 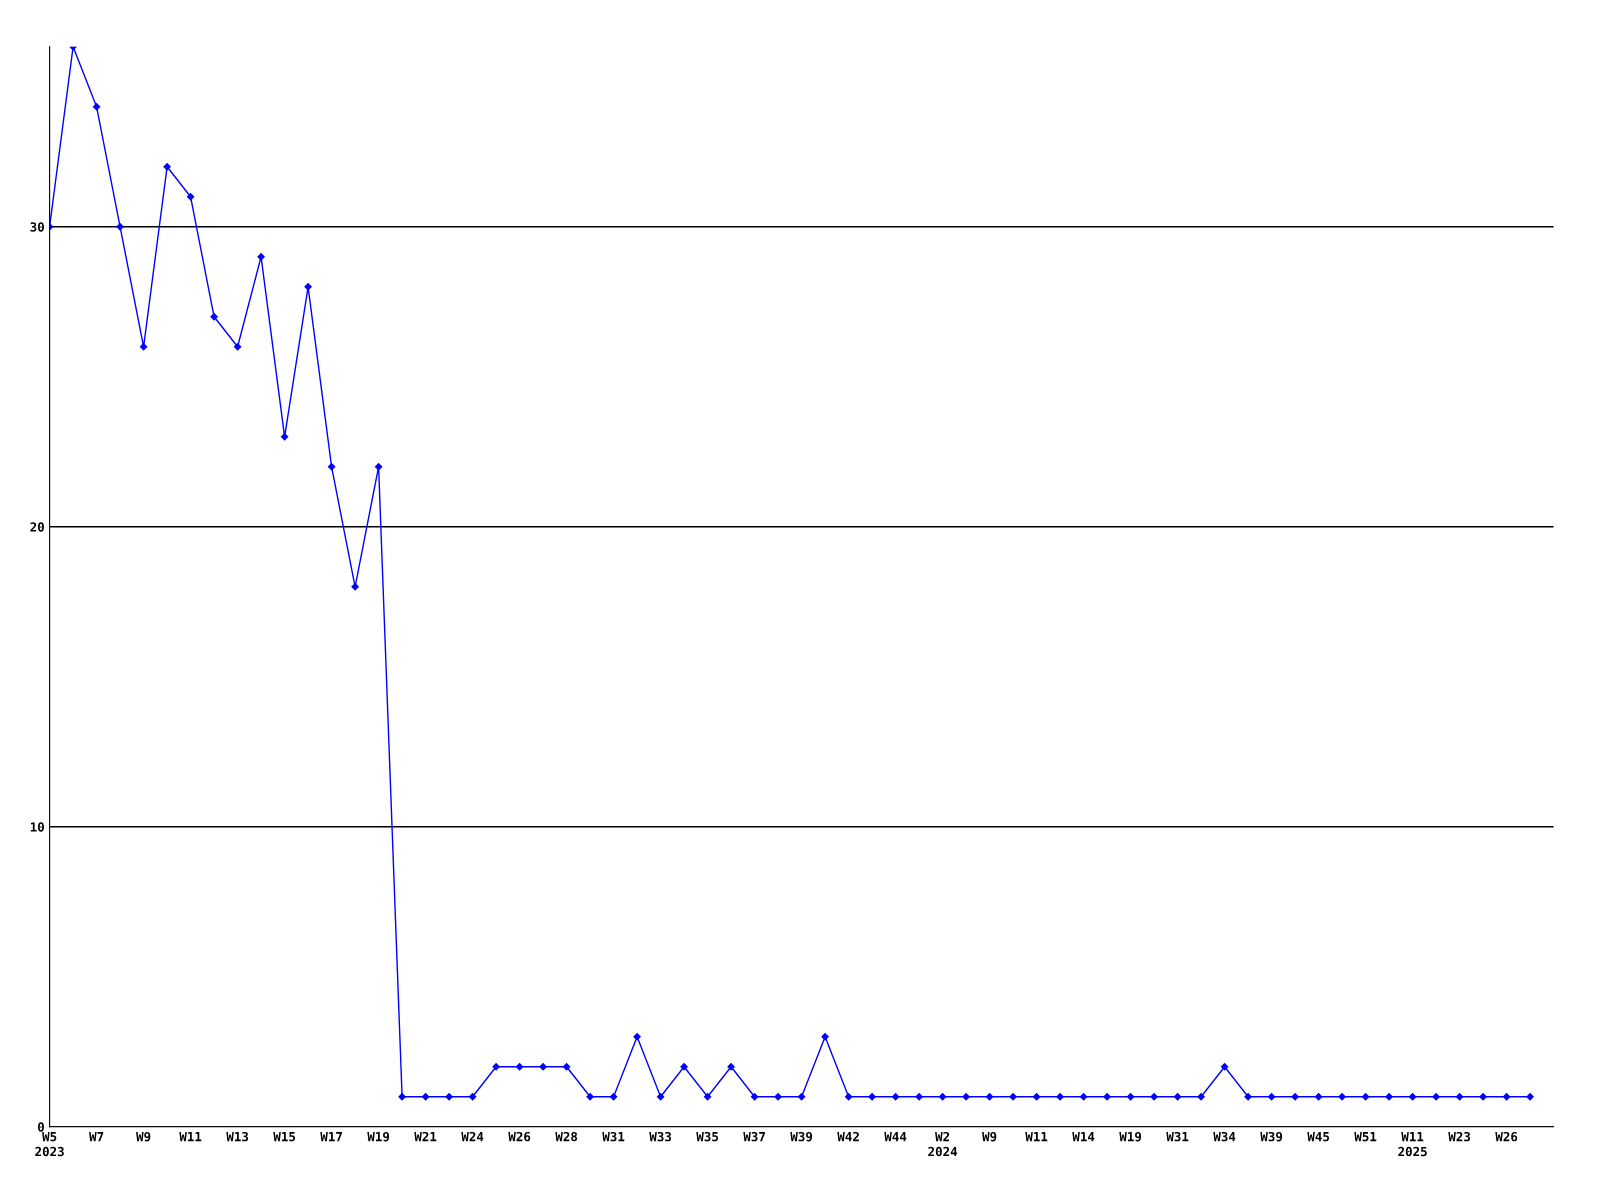 I want to click on x-tick-label: W7, so click(x=96, y=1137).